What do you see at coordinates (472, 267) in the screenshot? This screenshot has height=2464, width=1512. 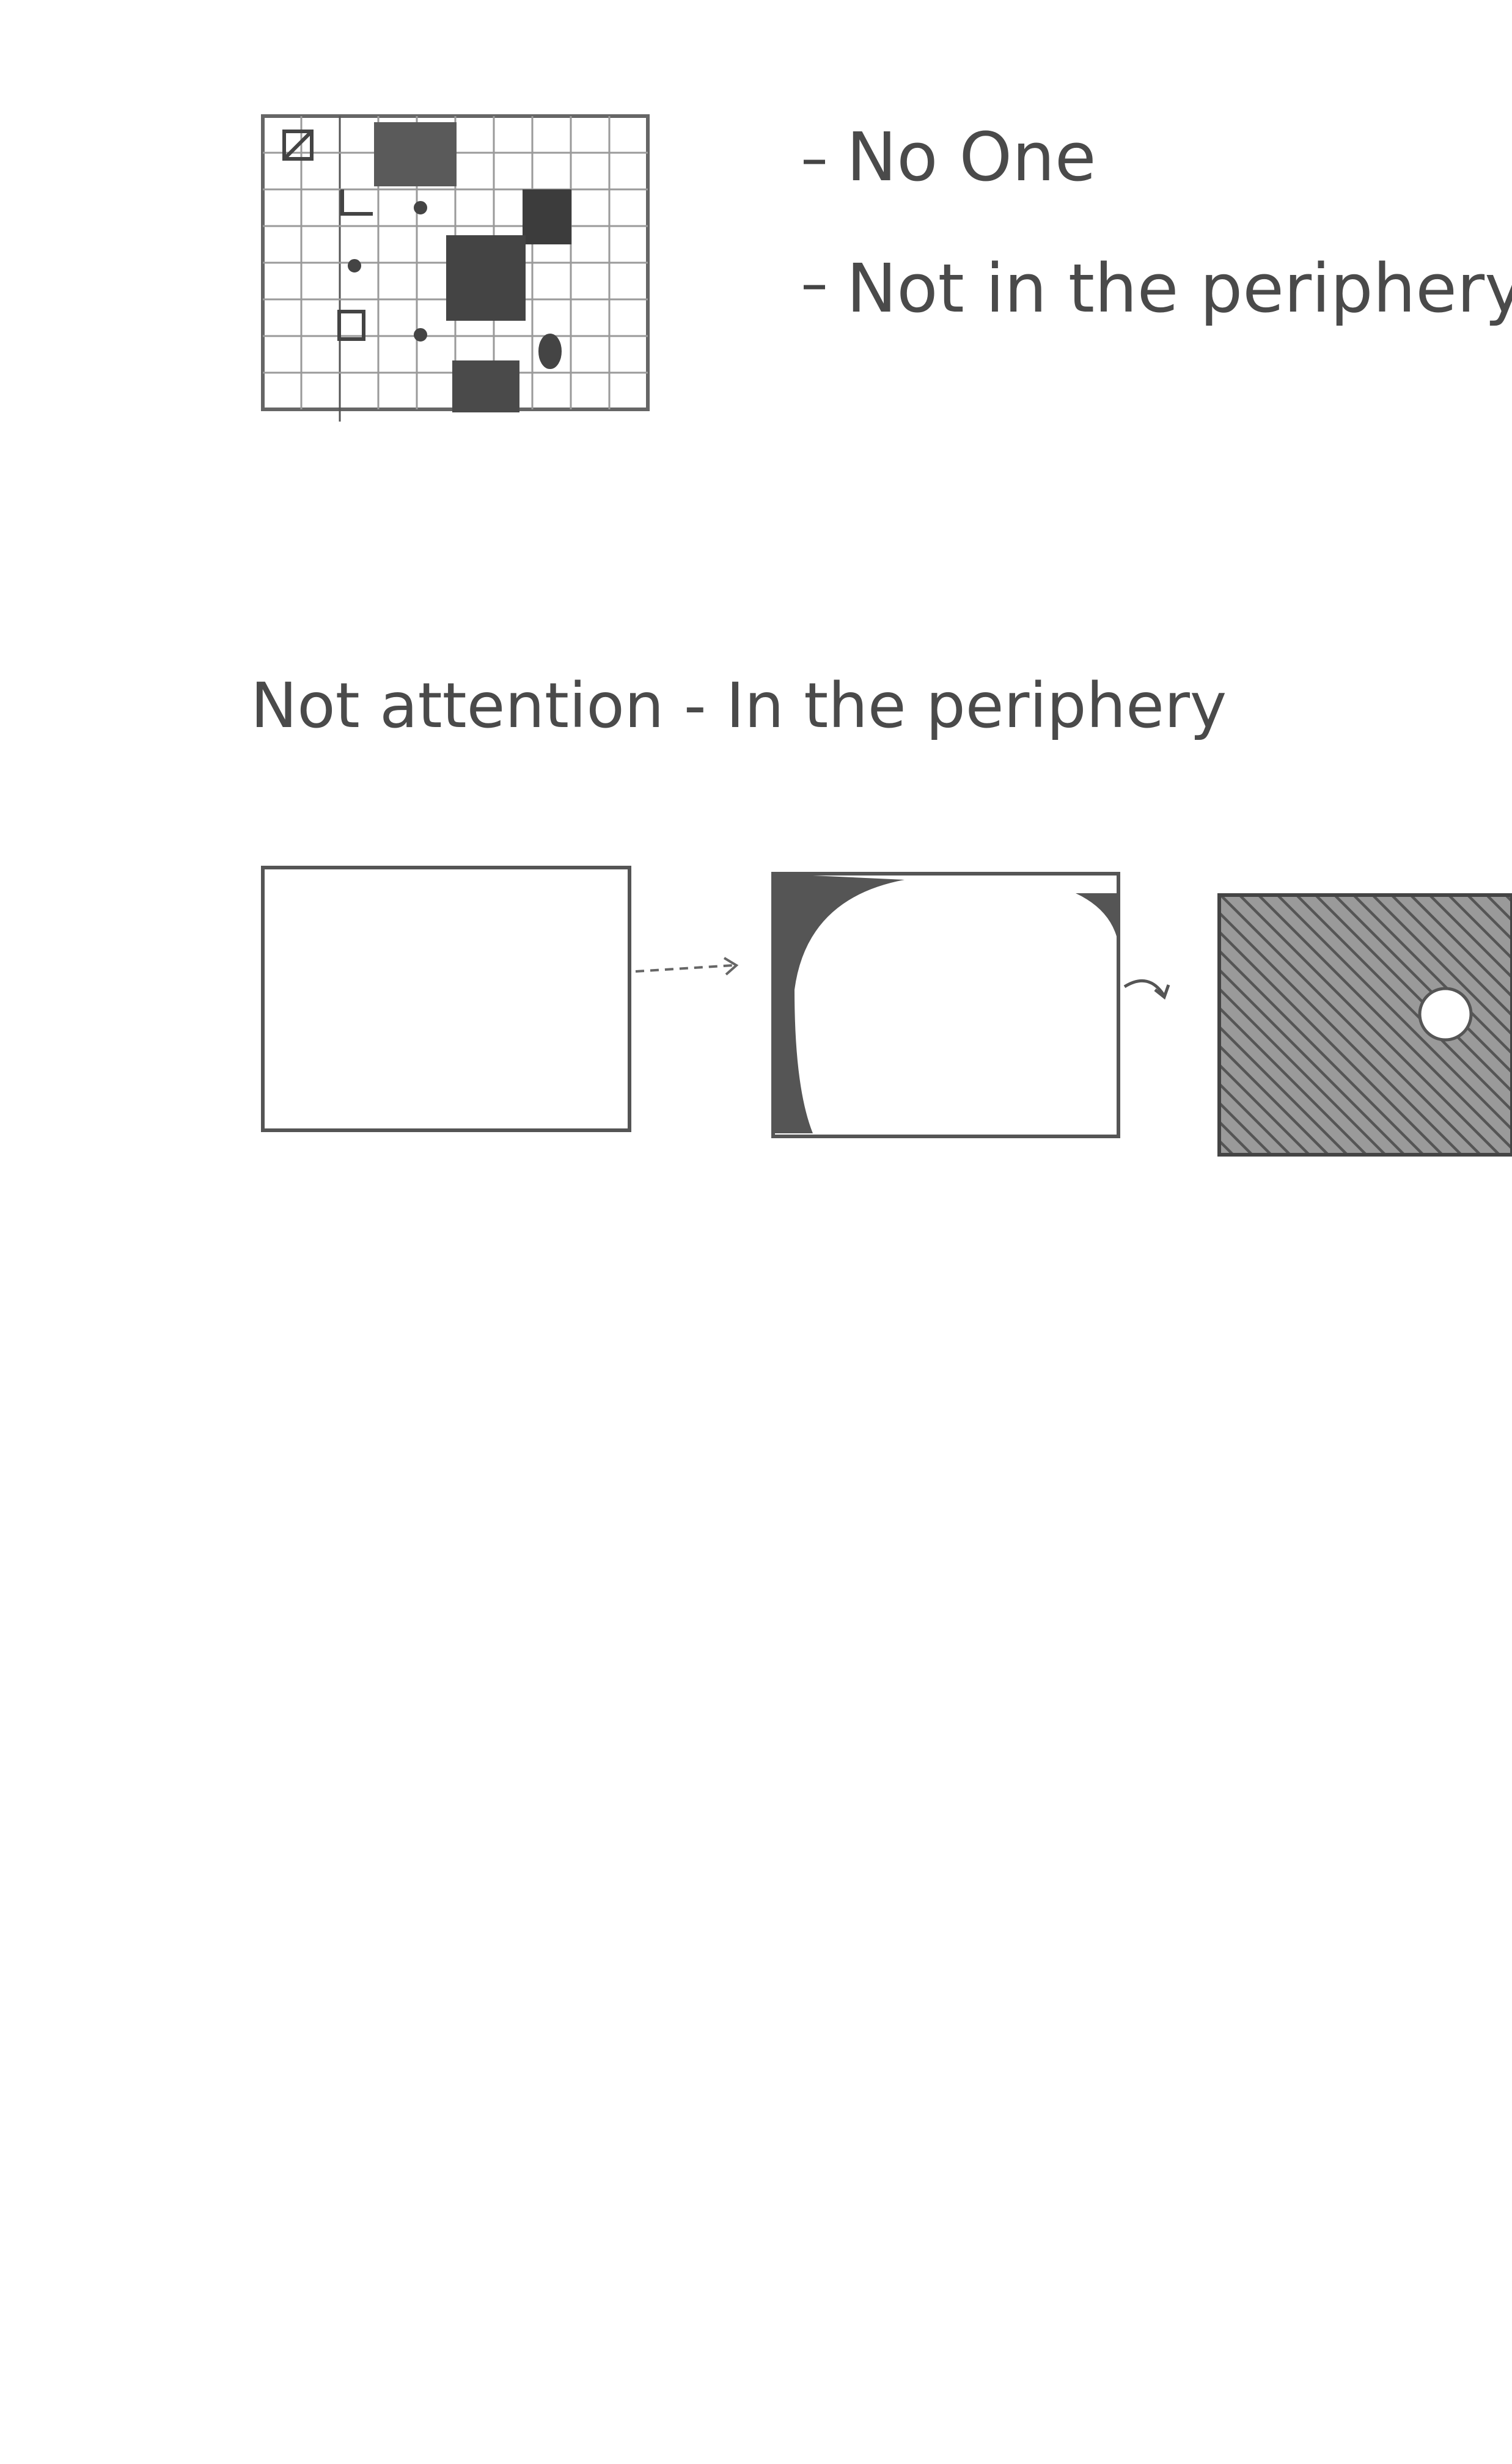 I see `grid-filled-cells` at bounding box center [472, 267].